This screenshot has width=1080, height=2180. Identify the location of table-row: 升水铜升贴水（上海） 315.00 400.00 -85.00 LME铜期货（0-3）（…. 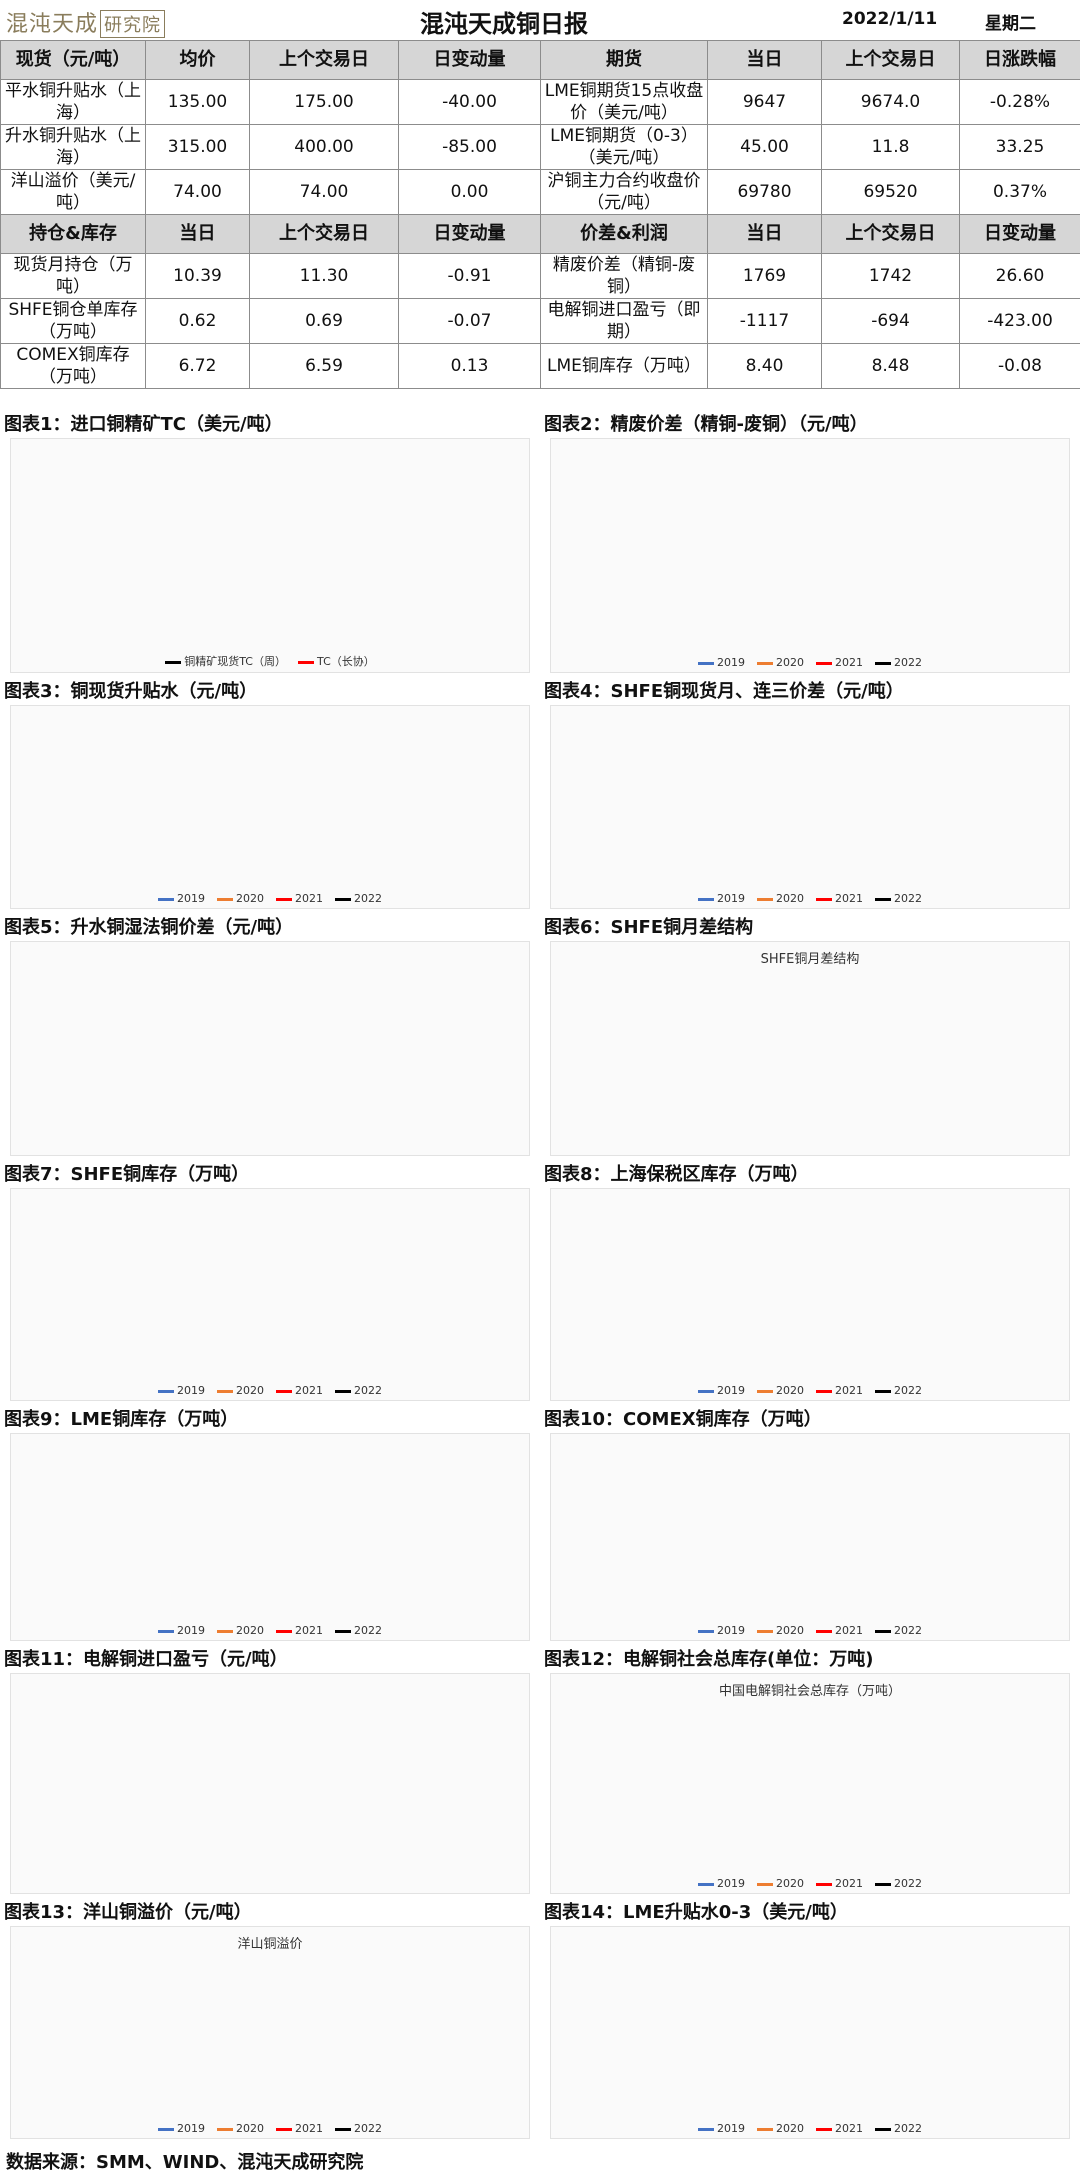
(540, 147).